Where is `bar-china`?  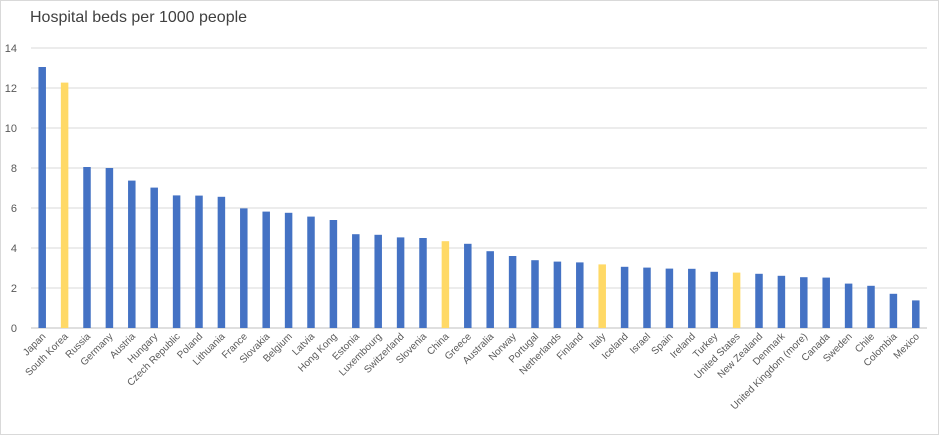 bar-china is located at coordinates (445, 284).